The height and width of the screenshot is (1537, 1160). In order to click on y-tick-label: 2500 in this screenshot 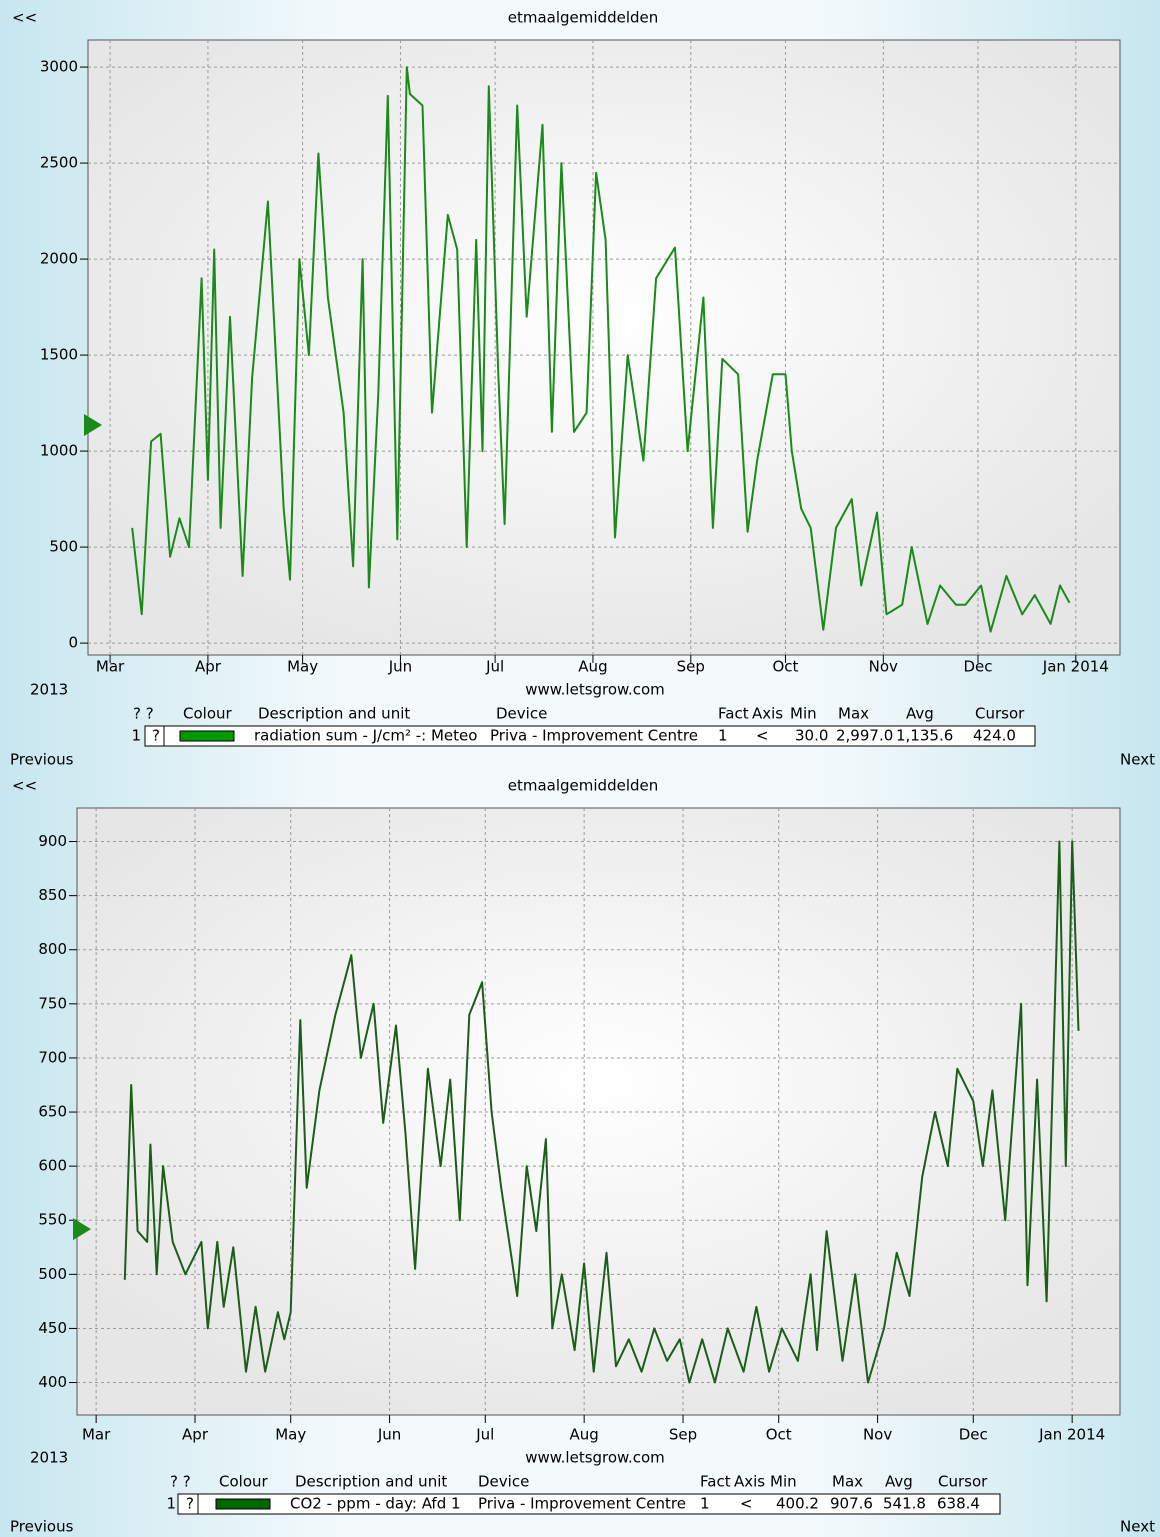, I will do `click(59, 163)`.